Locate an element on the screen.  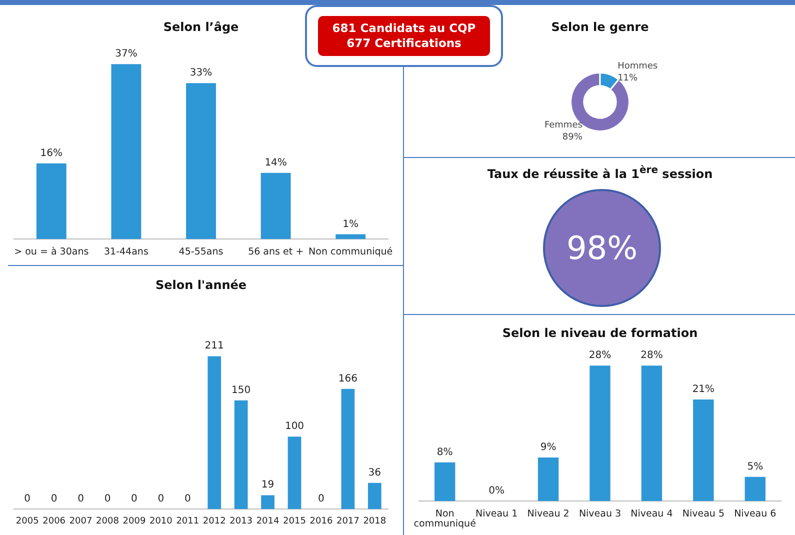
slice-label: Femmes is located at coordinates (563, 125).